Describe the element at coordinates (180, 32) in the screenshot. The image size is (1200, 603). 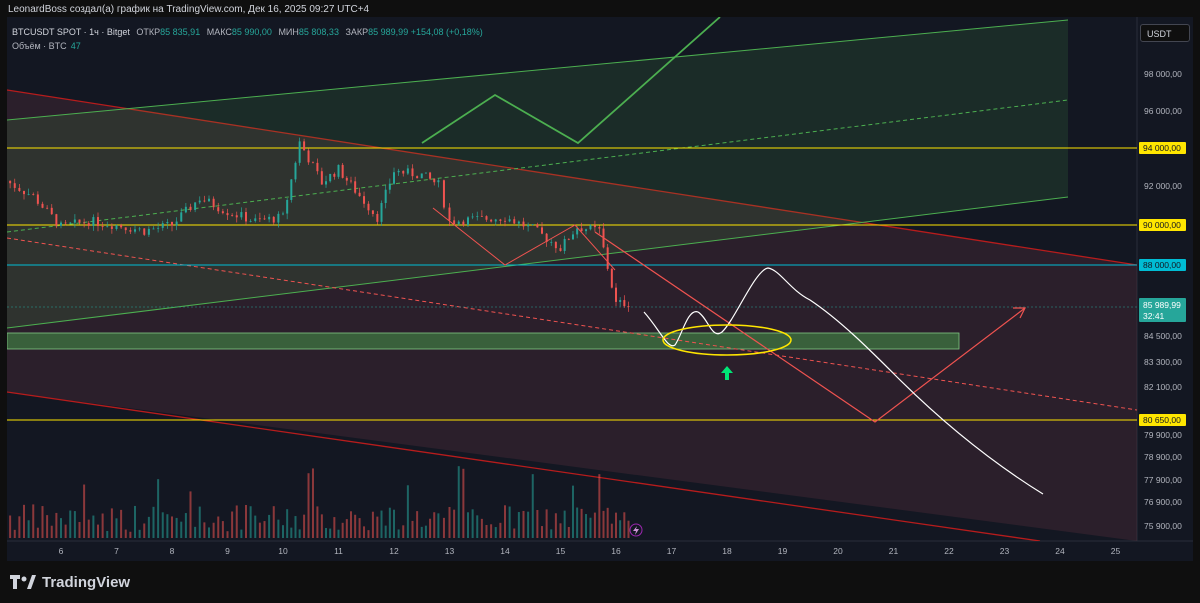
I see `legend-open-value: 85 835,91` at that location.